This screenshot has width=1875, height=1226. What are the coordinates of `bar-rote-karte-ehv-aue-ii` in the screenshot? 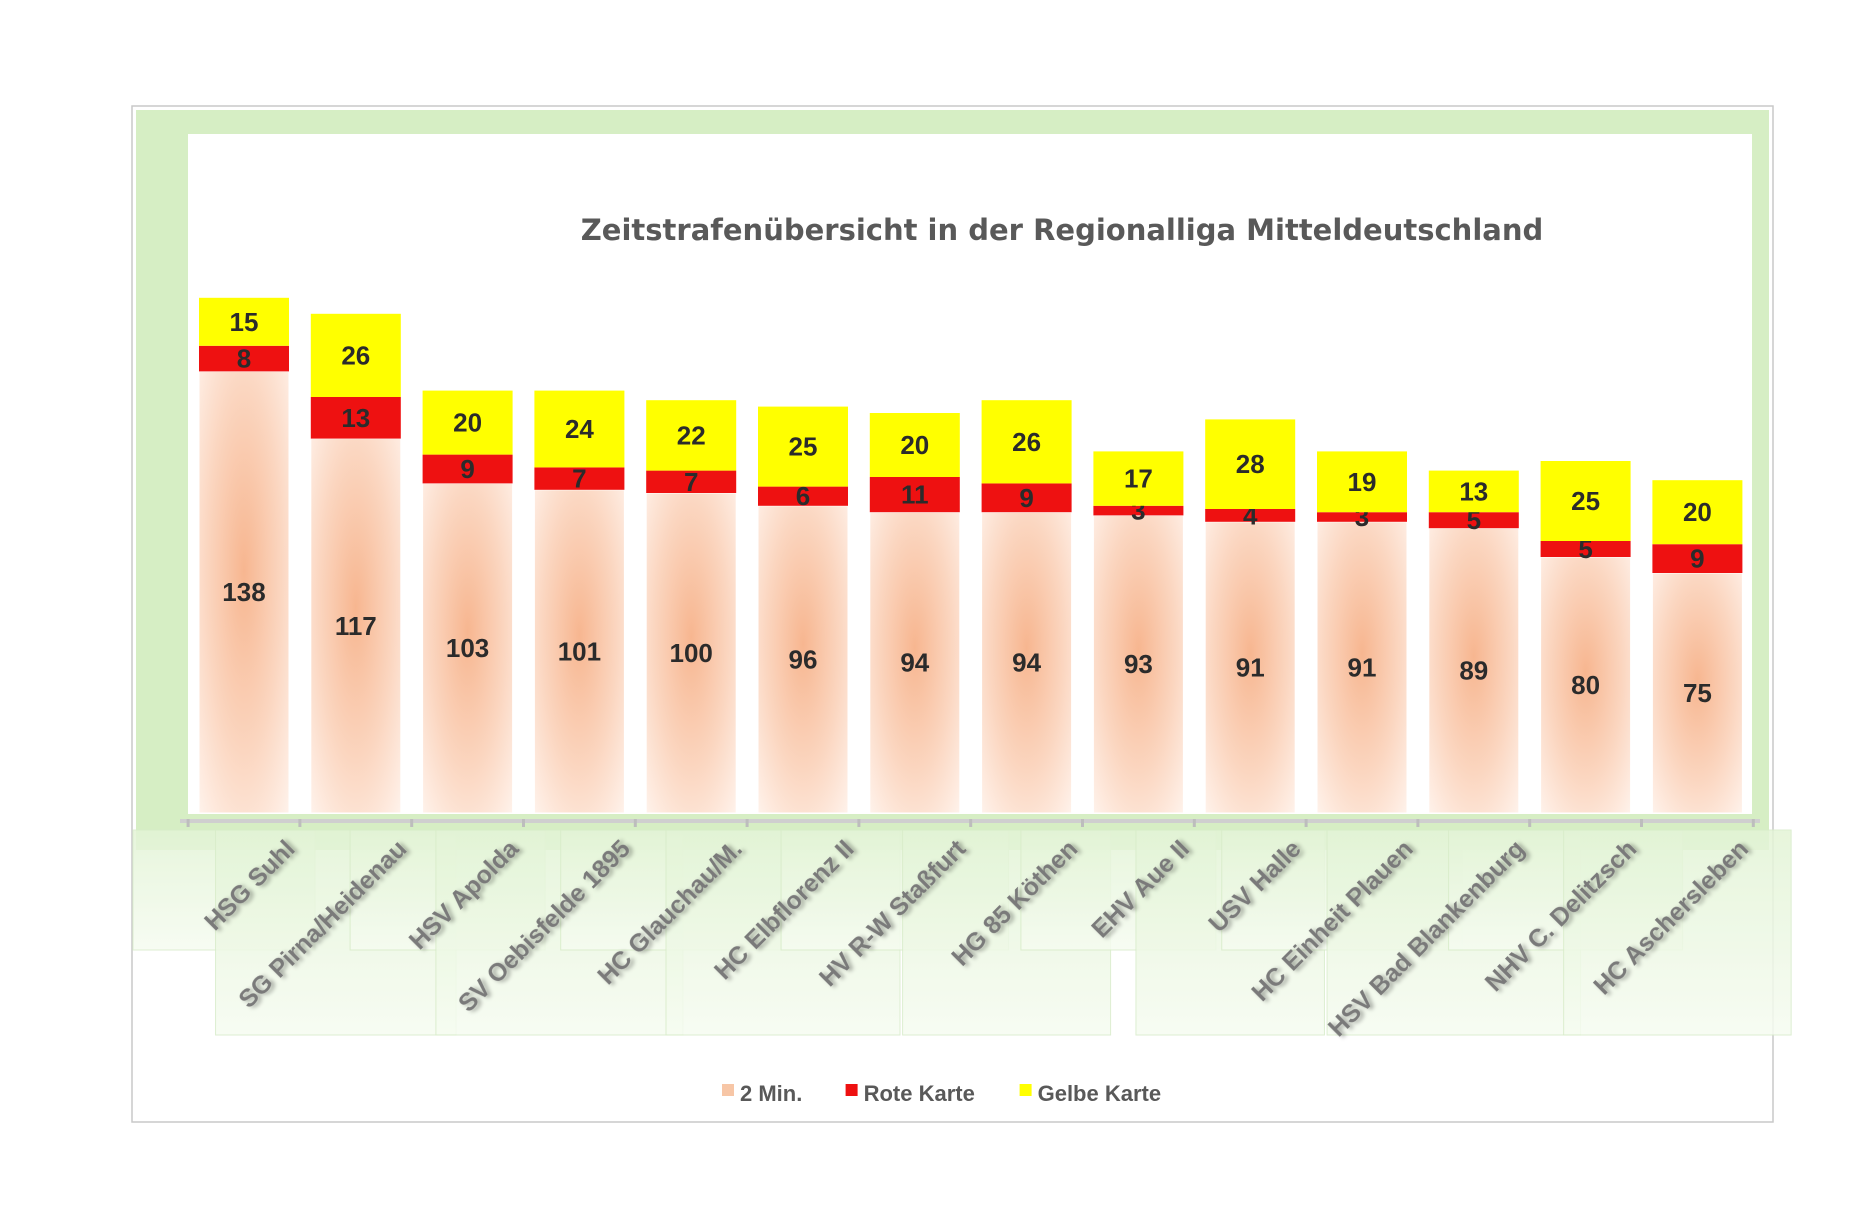 It's located at (1138, 510).